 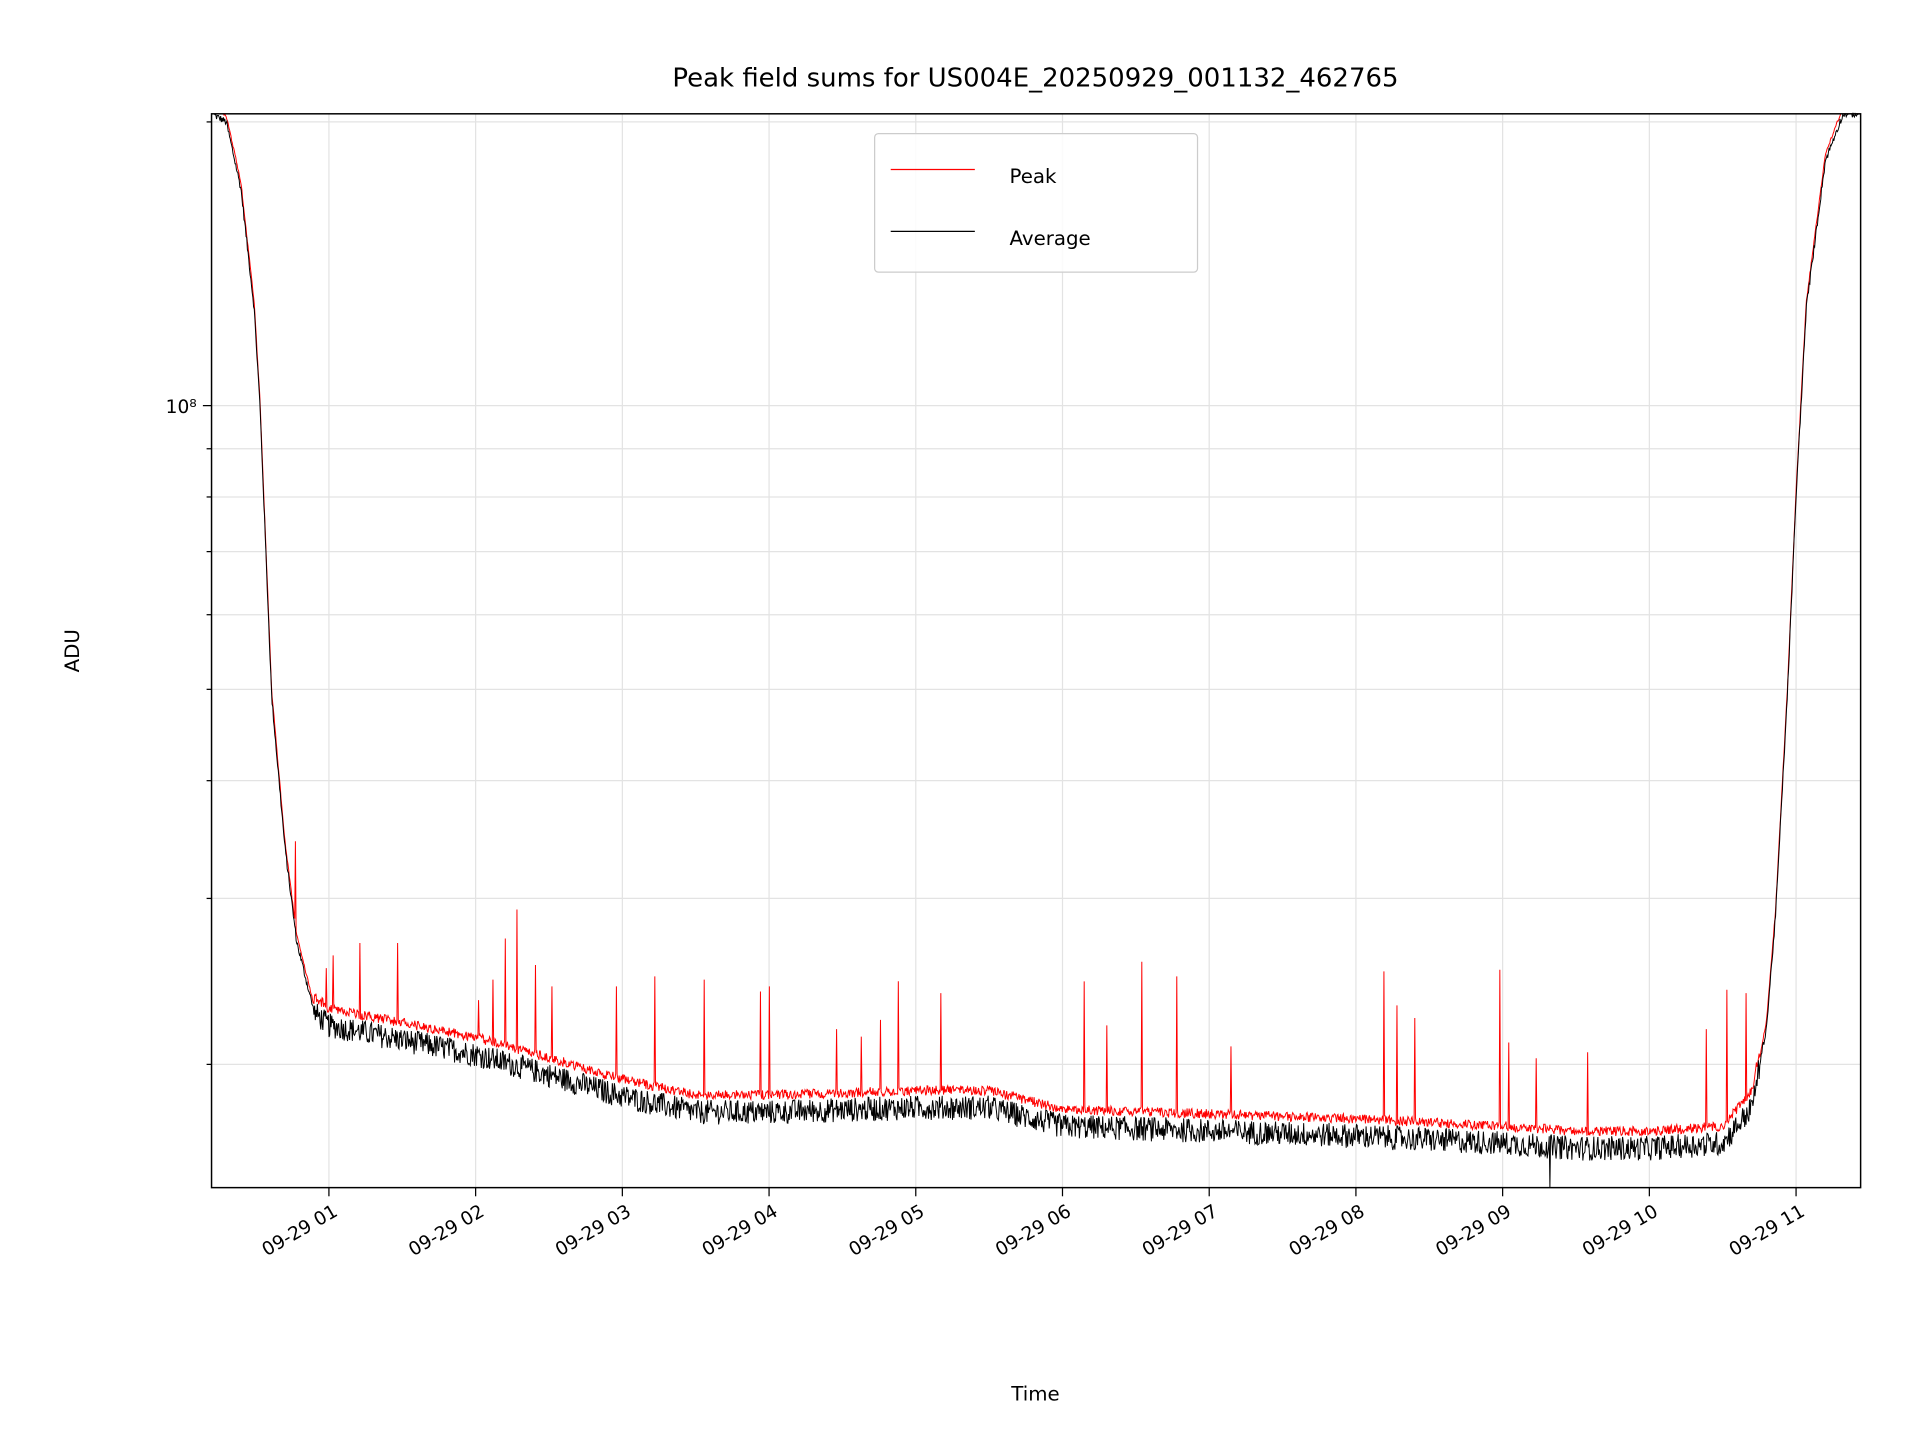 What do you see at coordinates (1473, 1231) in the screenshot?
I see `x-tick-label: 09-29 09` at bounding box center [1473, 1231].